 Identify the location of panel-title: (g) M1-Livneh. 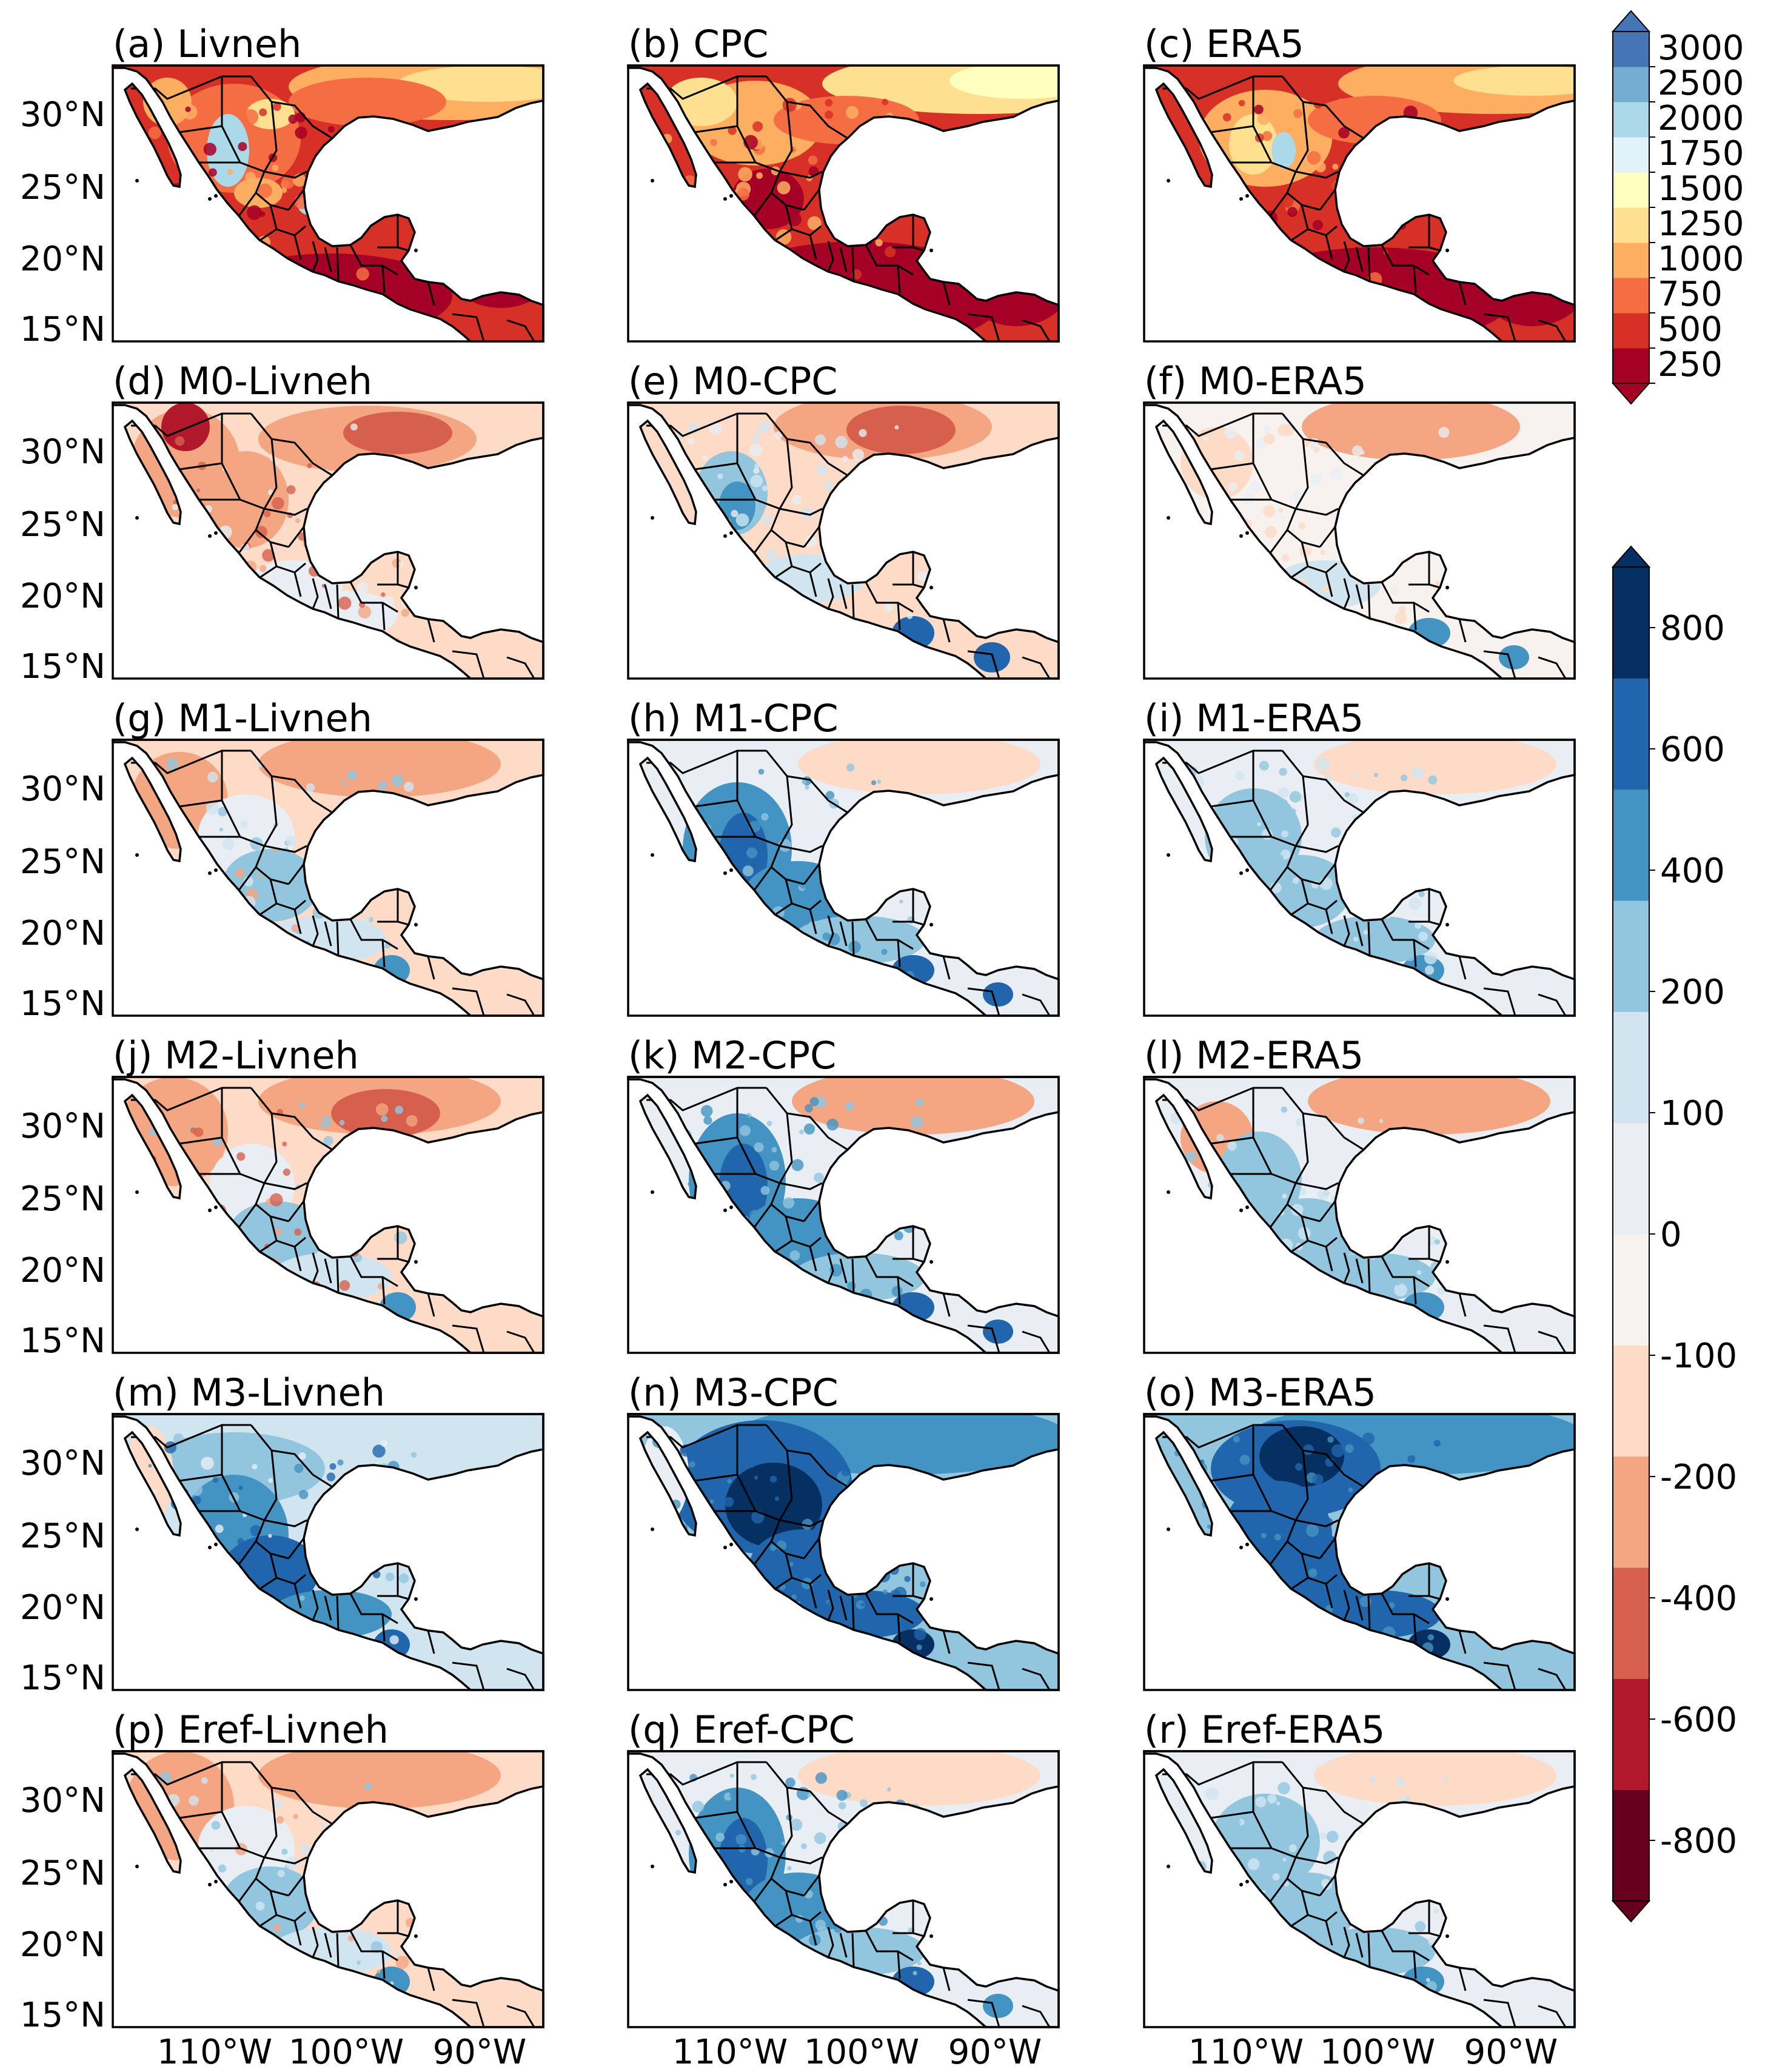
(243, 718).